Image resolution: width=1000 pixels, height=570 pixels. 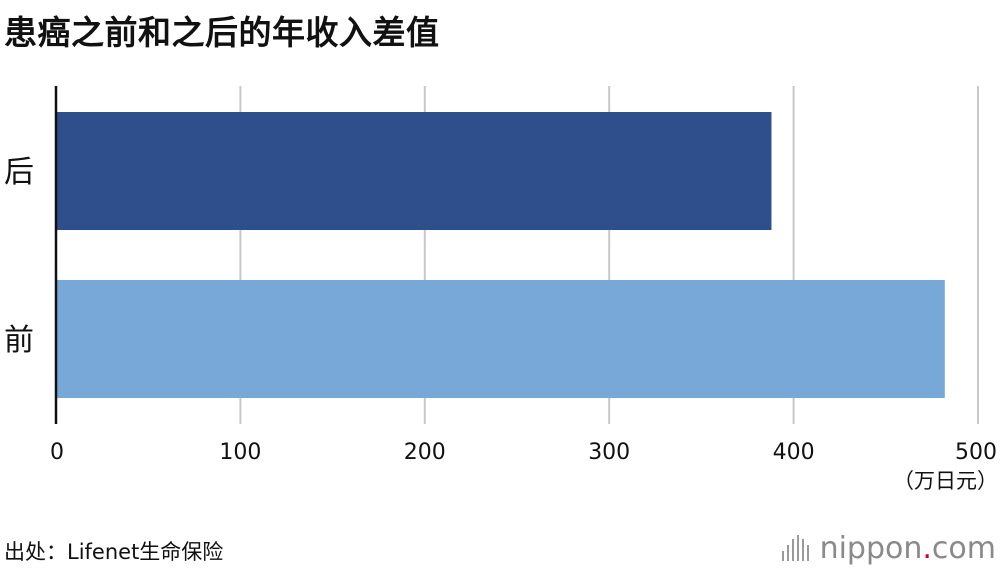 What do you see at coordinates (19, 340) in the screenshot?
I see `category-label: 前` at bounding box center [19, 340].